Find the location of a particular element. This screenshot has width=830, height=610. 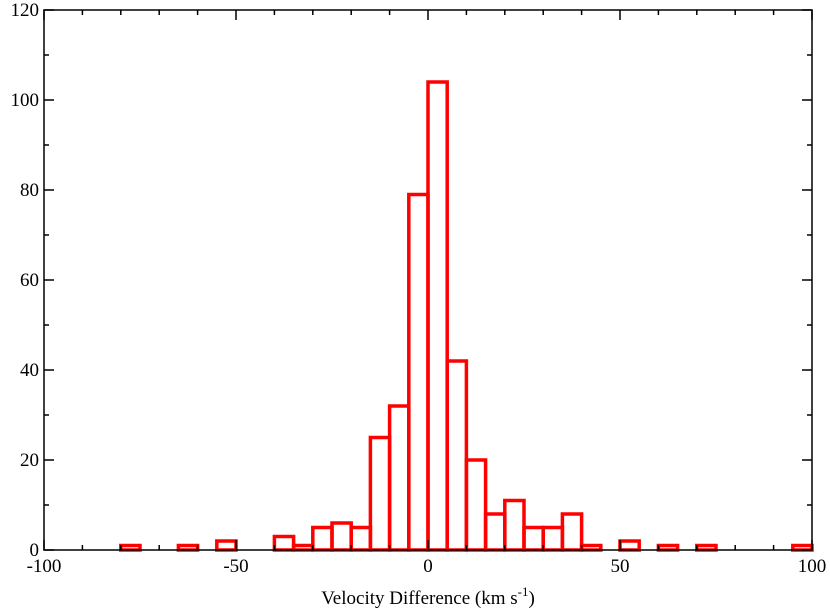

y-tick-label: 0 is located at coordinates (35, 550).